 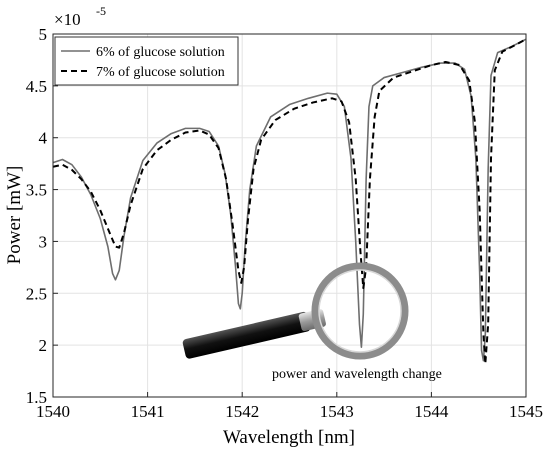 I want to click on y-tick-label: 5, so click(x=43, y=34).